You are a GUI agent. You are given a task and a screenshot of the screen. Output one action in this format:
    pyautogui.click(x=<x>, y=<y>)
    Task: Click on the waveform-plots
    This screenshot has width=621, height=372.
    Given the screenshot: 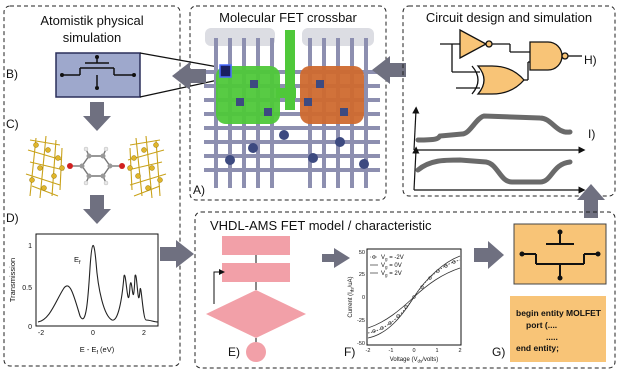 What is the action you would take?
    pyautogui.click(x=499, y=150)
    